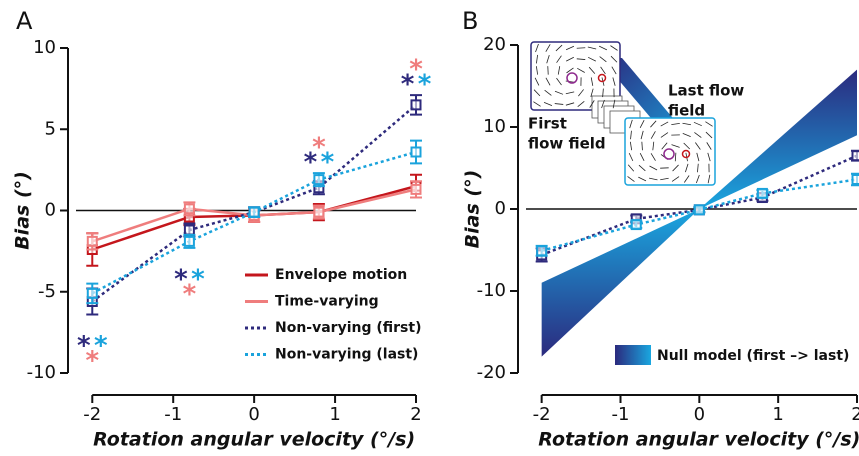  I want to click on legend-label: Time-varying, so click(327, 302).